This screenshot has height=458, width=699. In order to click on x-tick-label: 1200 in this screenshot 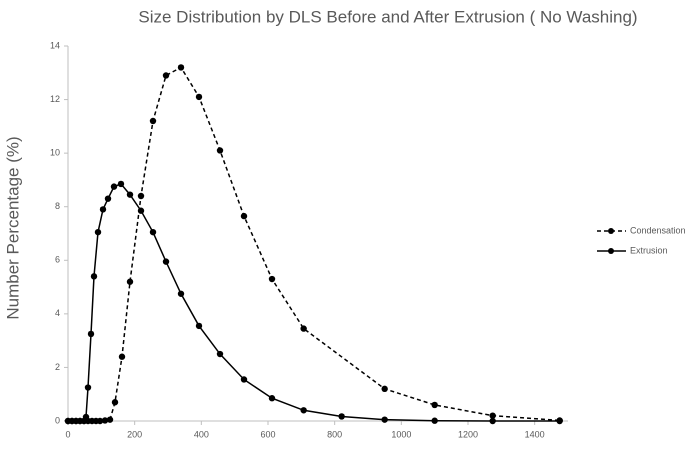, I will do `click(468, 434)`.